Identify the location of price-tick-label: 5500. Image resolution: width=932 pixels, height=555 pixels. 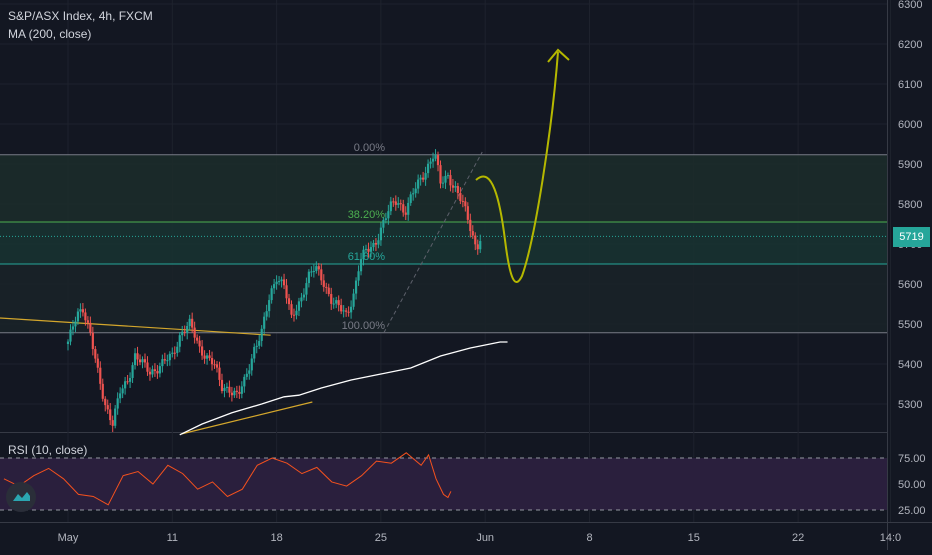
(910, 325).